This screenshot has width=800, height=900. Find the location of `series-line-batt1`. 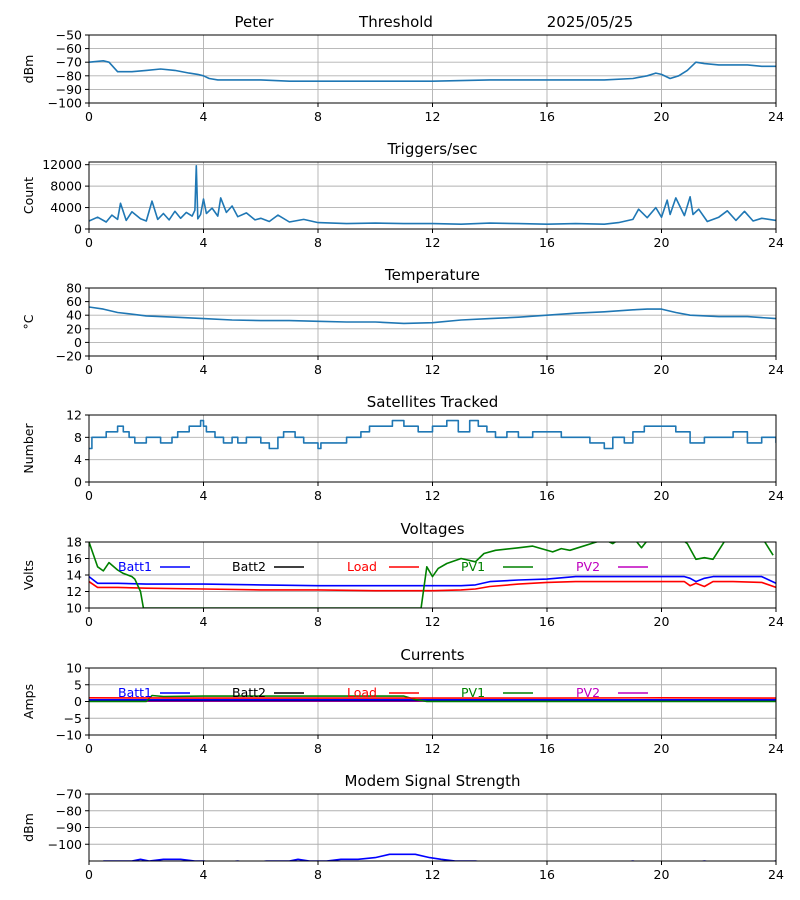

series-line-batt1 is located at coordinates (432, 581).